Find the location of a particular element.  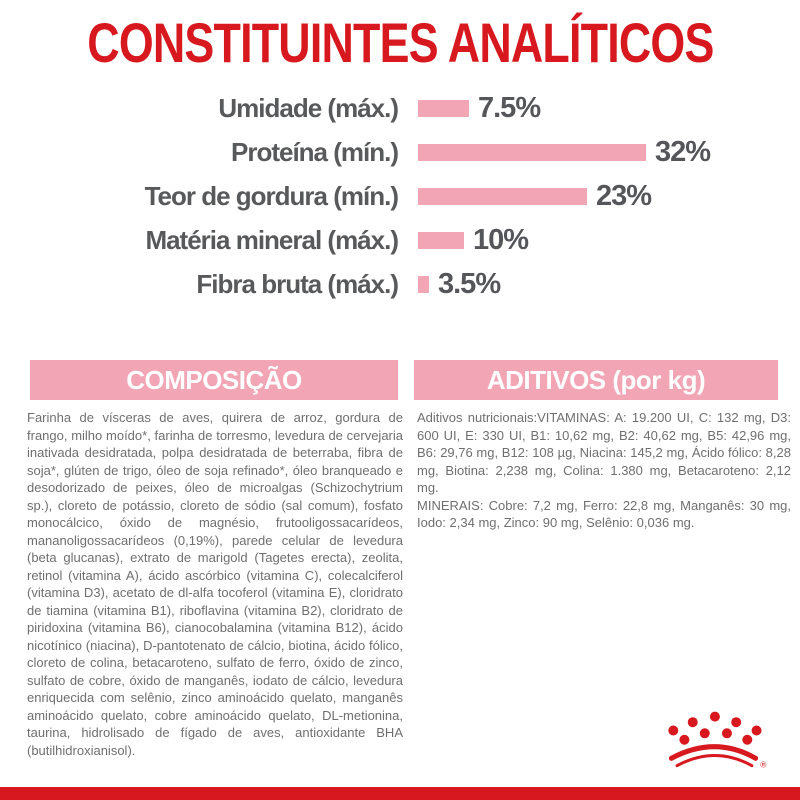

page-title-wrap: CONSTITUINTES ANALÍTICOS is located at coordinates (400, 42).